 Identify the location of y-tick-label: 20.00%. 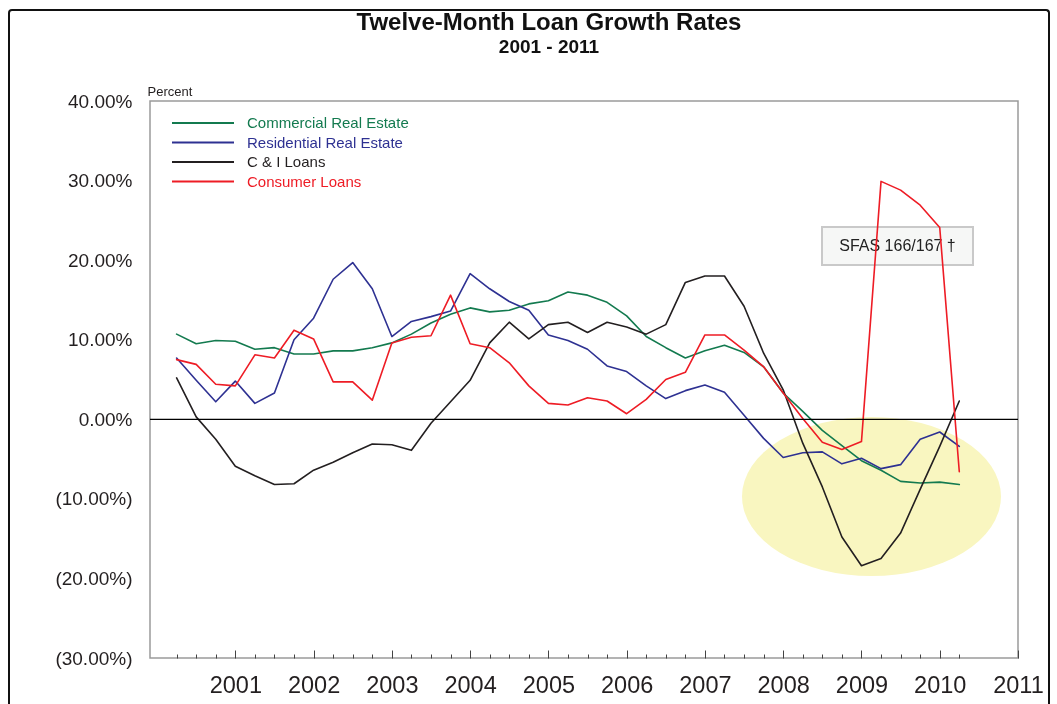
(100, 260).